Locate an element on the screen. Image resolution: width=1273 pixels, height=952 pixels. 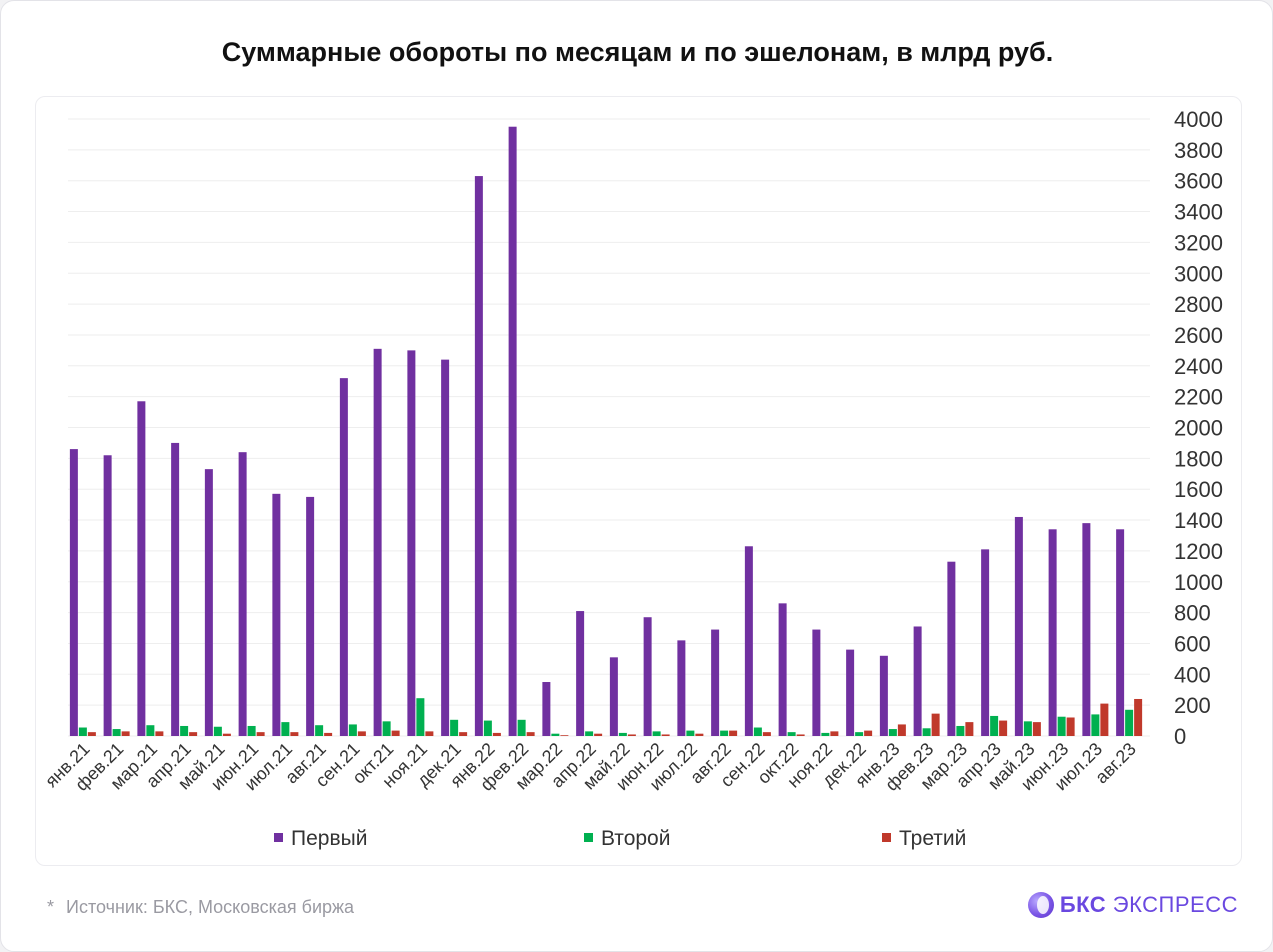
brand-name: БКС ЭКСПРЕСС is located at coordinates (1149, 905).